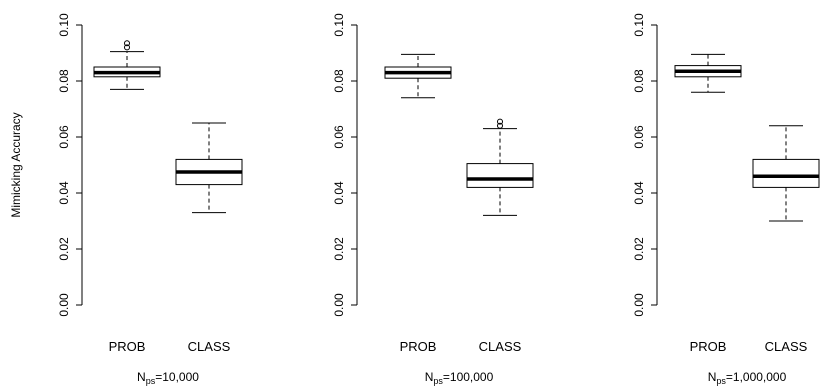 This screenshot has width=822, height=387. Describe the element at coordinates (168, 378) in the screenshot. I see `x-axis-label: Nps=10,000` at that location.